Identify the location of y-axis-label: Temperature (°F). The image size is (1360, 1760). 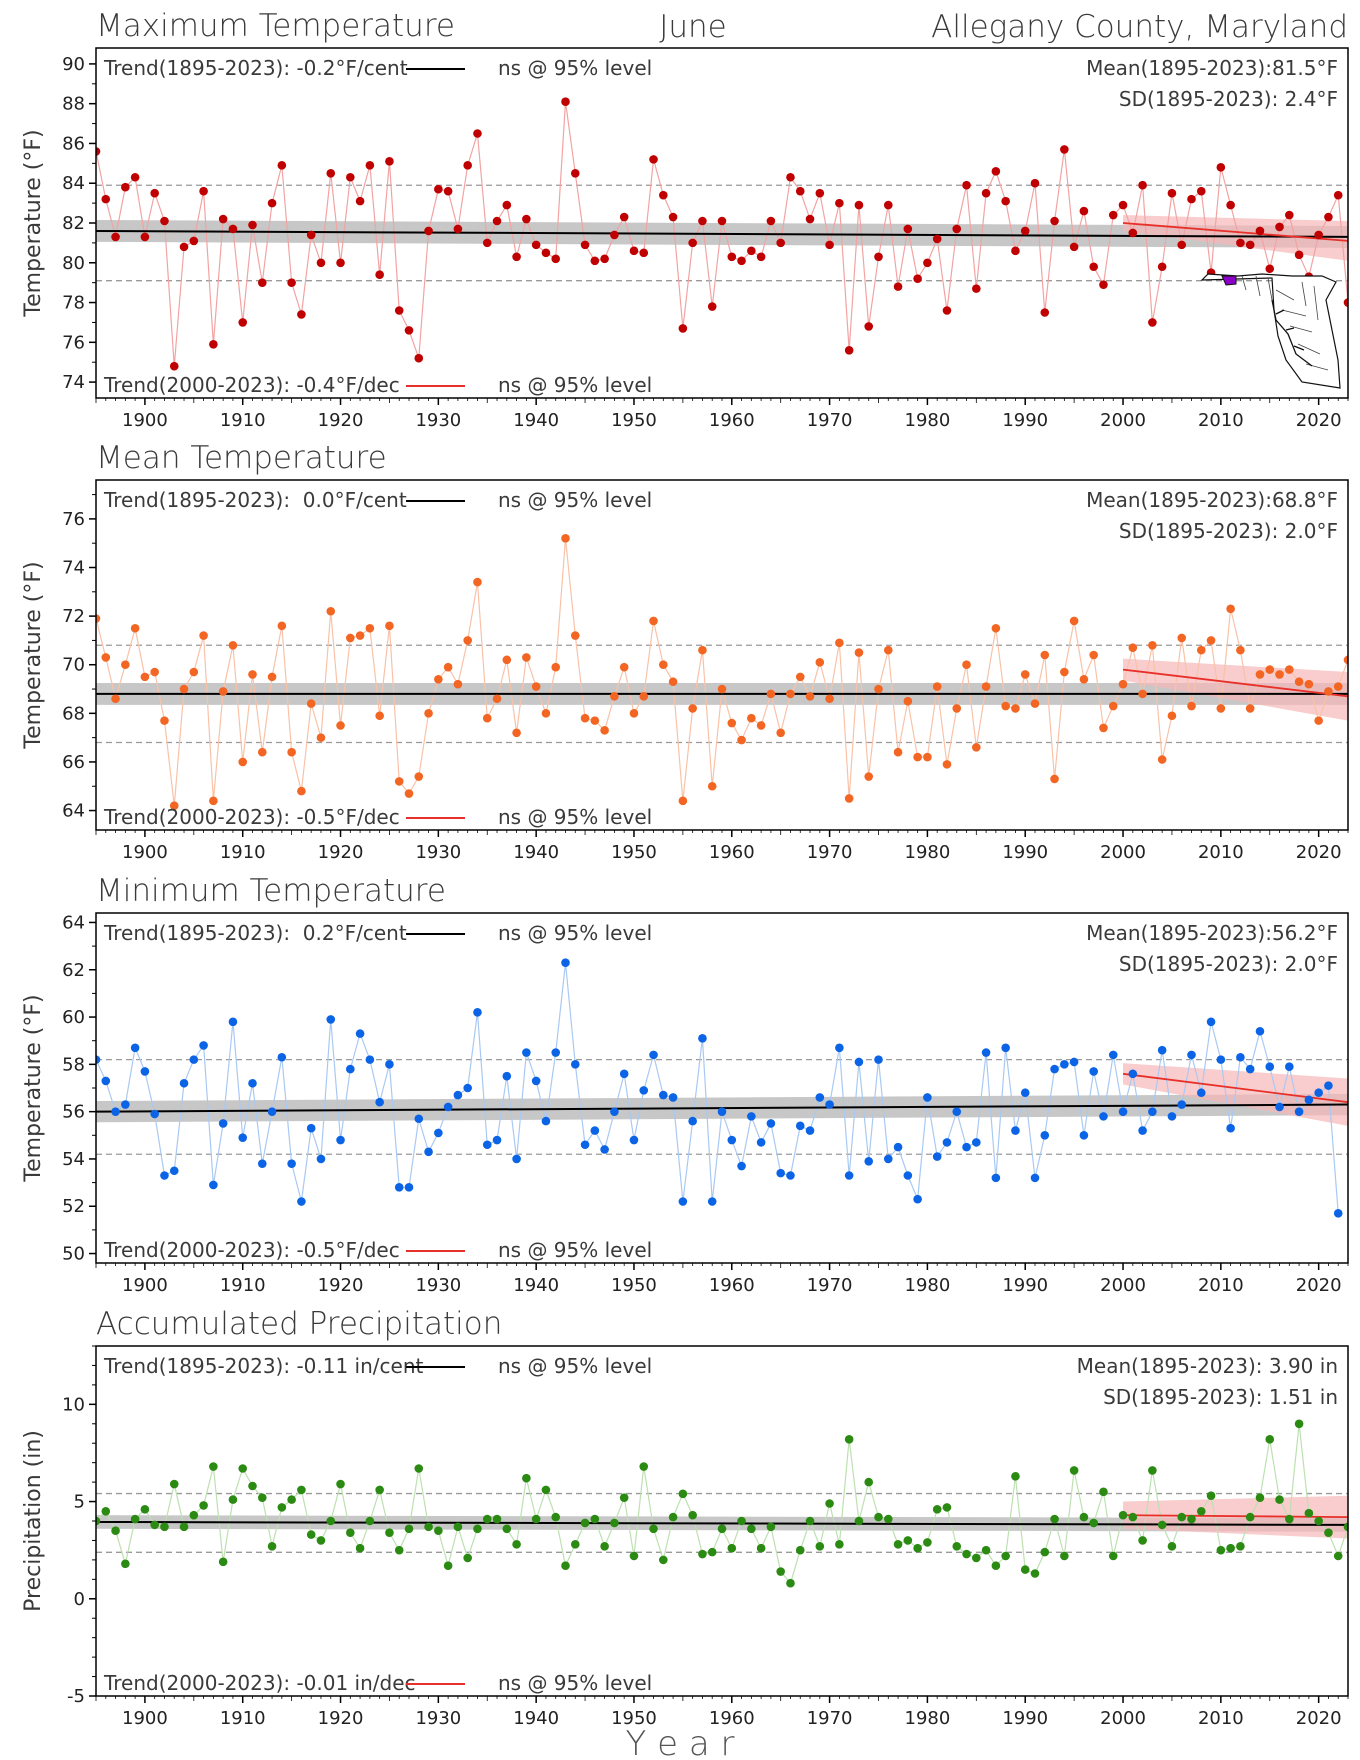
(33, 223).